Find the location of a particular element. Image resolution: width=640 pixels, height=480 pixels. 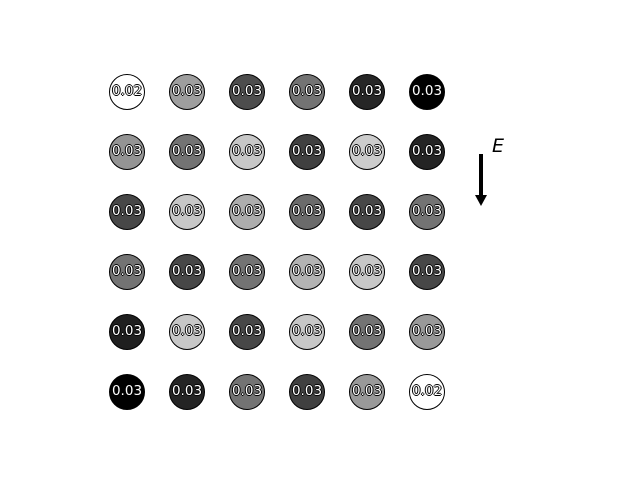

field-label: E is located at coordinates (498, 146).